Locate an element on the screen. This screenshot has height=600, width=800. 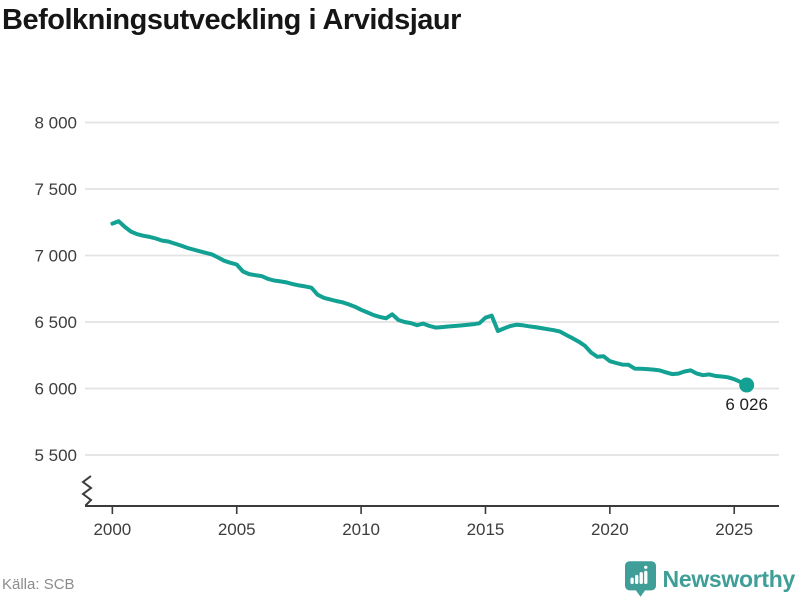
chart-title: Befolkningsutveckling i Arvidsjaur is located at coordinates (231, 20).